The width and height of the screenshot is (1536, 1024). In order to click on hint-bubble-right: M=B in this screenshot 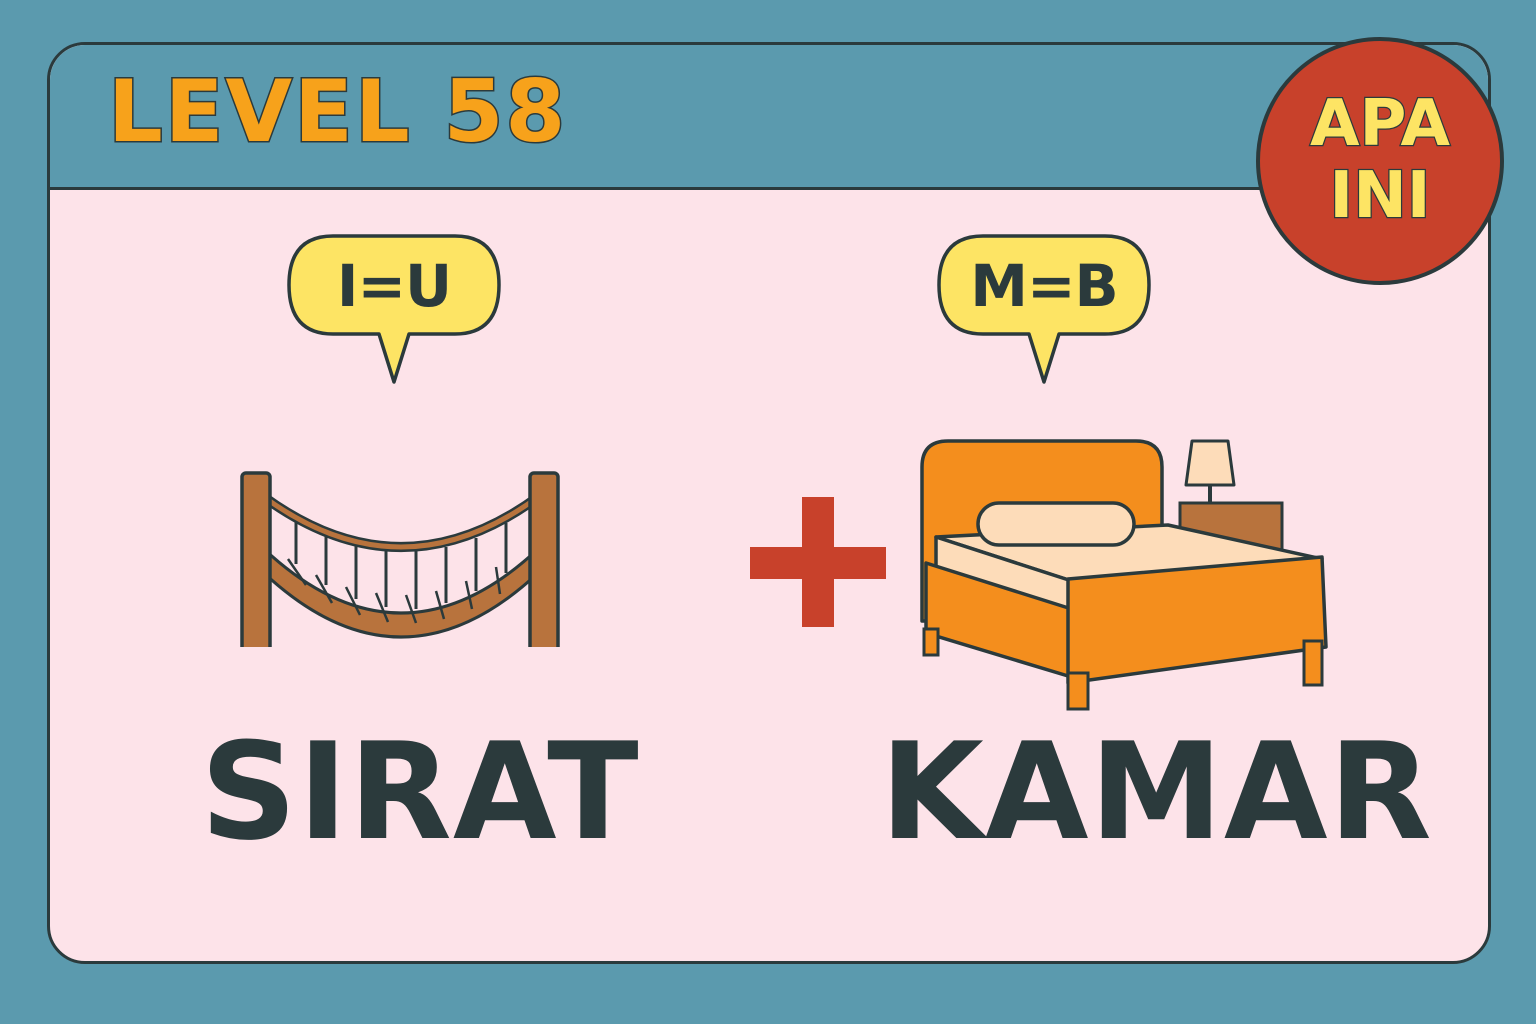, I will do `click(1044, 306)`.